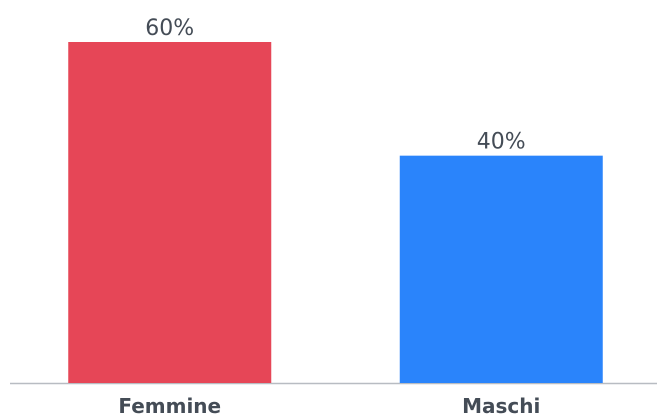 Image resolution: width=657 pixels, height=417 pixels. I want to click on value-label: 60%, so click(169, 28).